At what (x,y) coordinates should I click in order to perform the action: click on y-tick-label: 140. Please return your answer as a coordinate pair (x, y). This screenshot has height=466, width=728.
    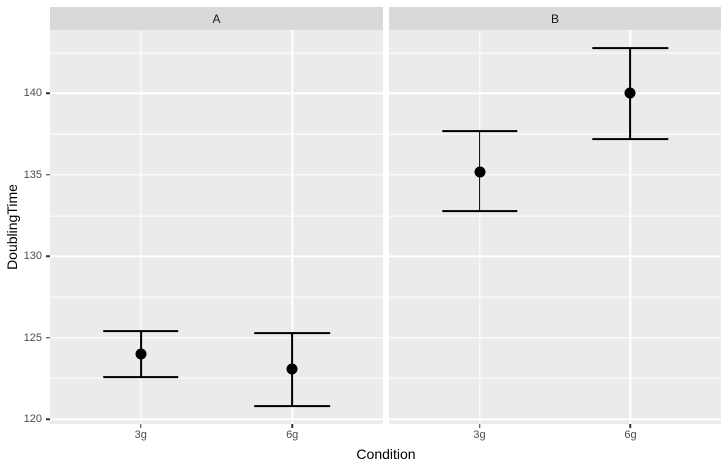
    Looking at the image, I should click on (32, 93).